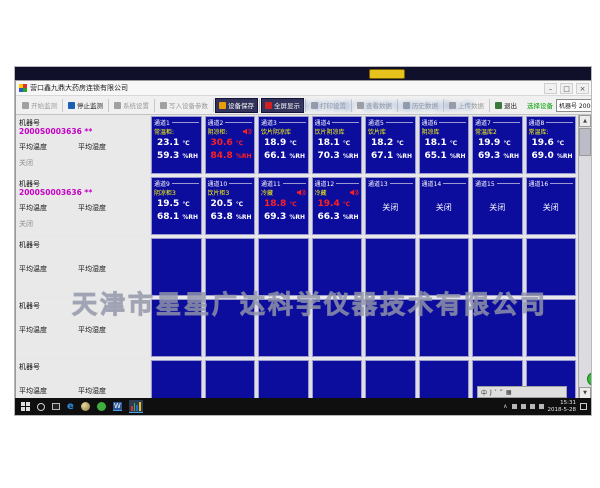 This screenshot has height=488, width=600. Describe the element at coordinates (505, 406) in the screenshot. I see `tray-expand-icon: ∧` at that location.